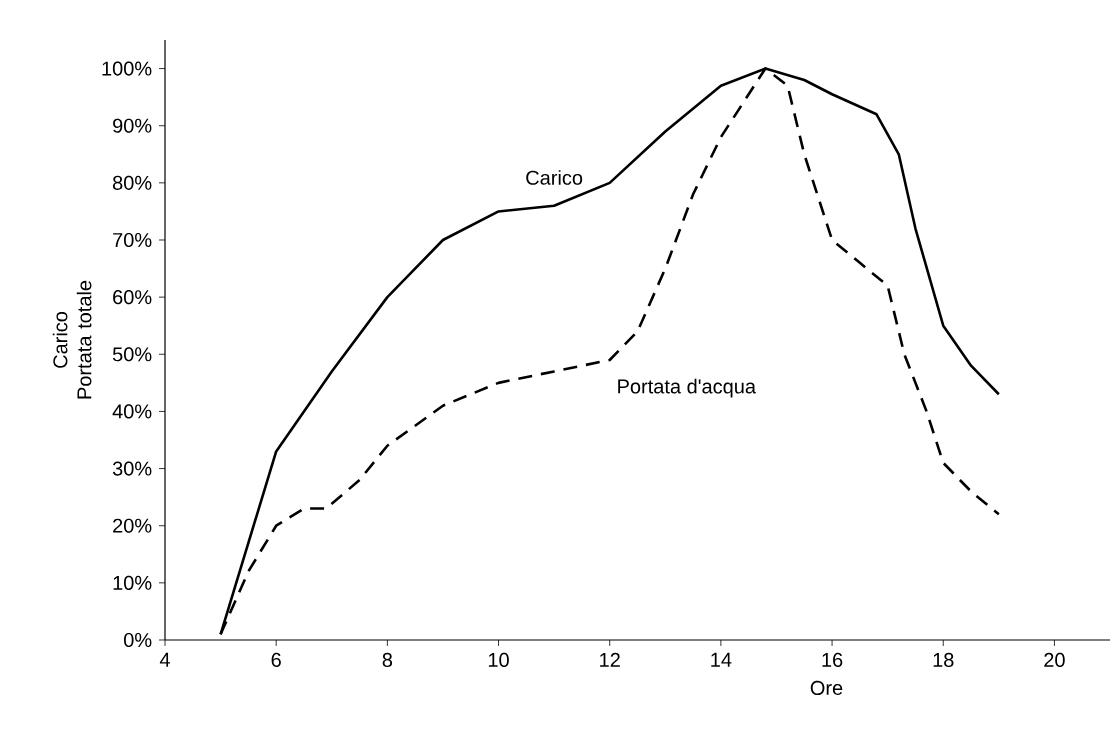  Describe the element at coordinates (164, 659) in the screenshot. I see `x-tick-label: 4` at that location.